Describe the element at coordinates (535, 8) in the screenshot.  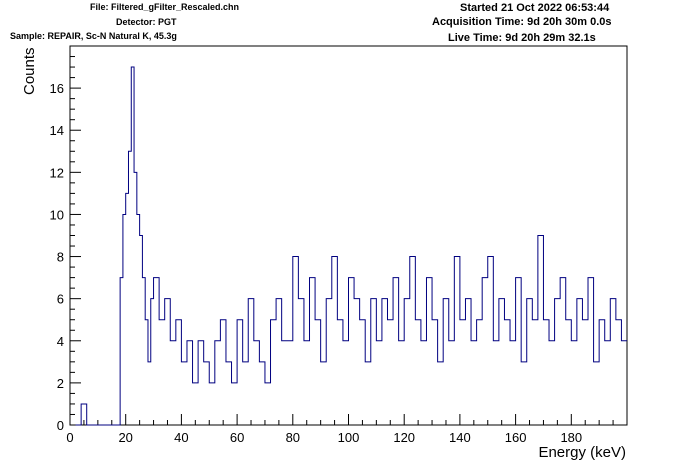
I see `start-time-label: Started 21 Oct 2022 06:53:44` at that location.